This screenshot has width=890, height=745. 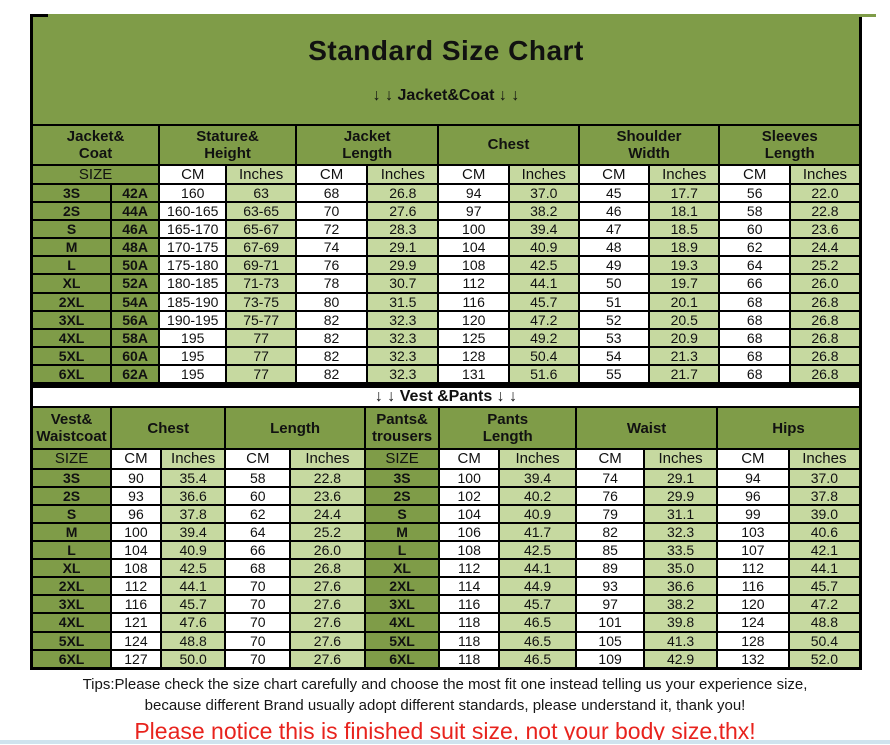 What do you see at coordinates (647, 428) in the screenshot?
I see `column-group-header: Waist` at bounding box center [647, 428].